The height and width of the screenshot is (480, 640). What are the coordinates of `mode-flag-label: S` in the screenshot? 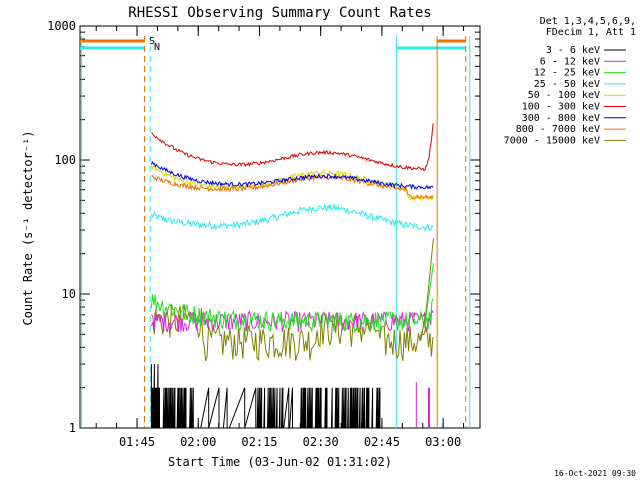 It's located at (152, 41).